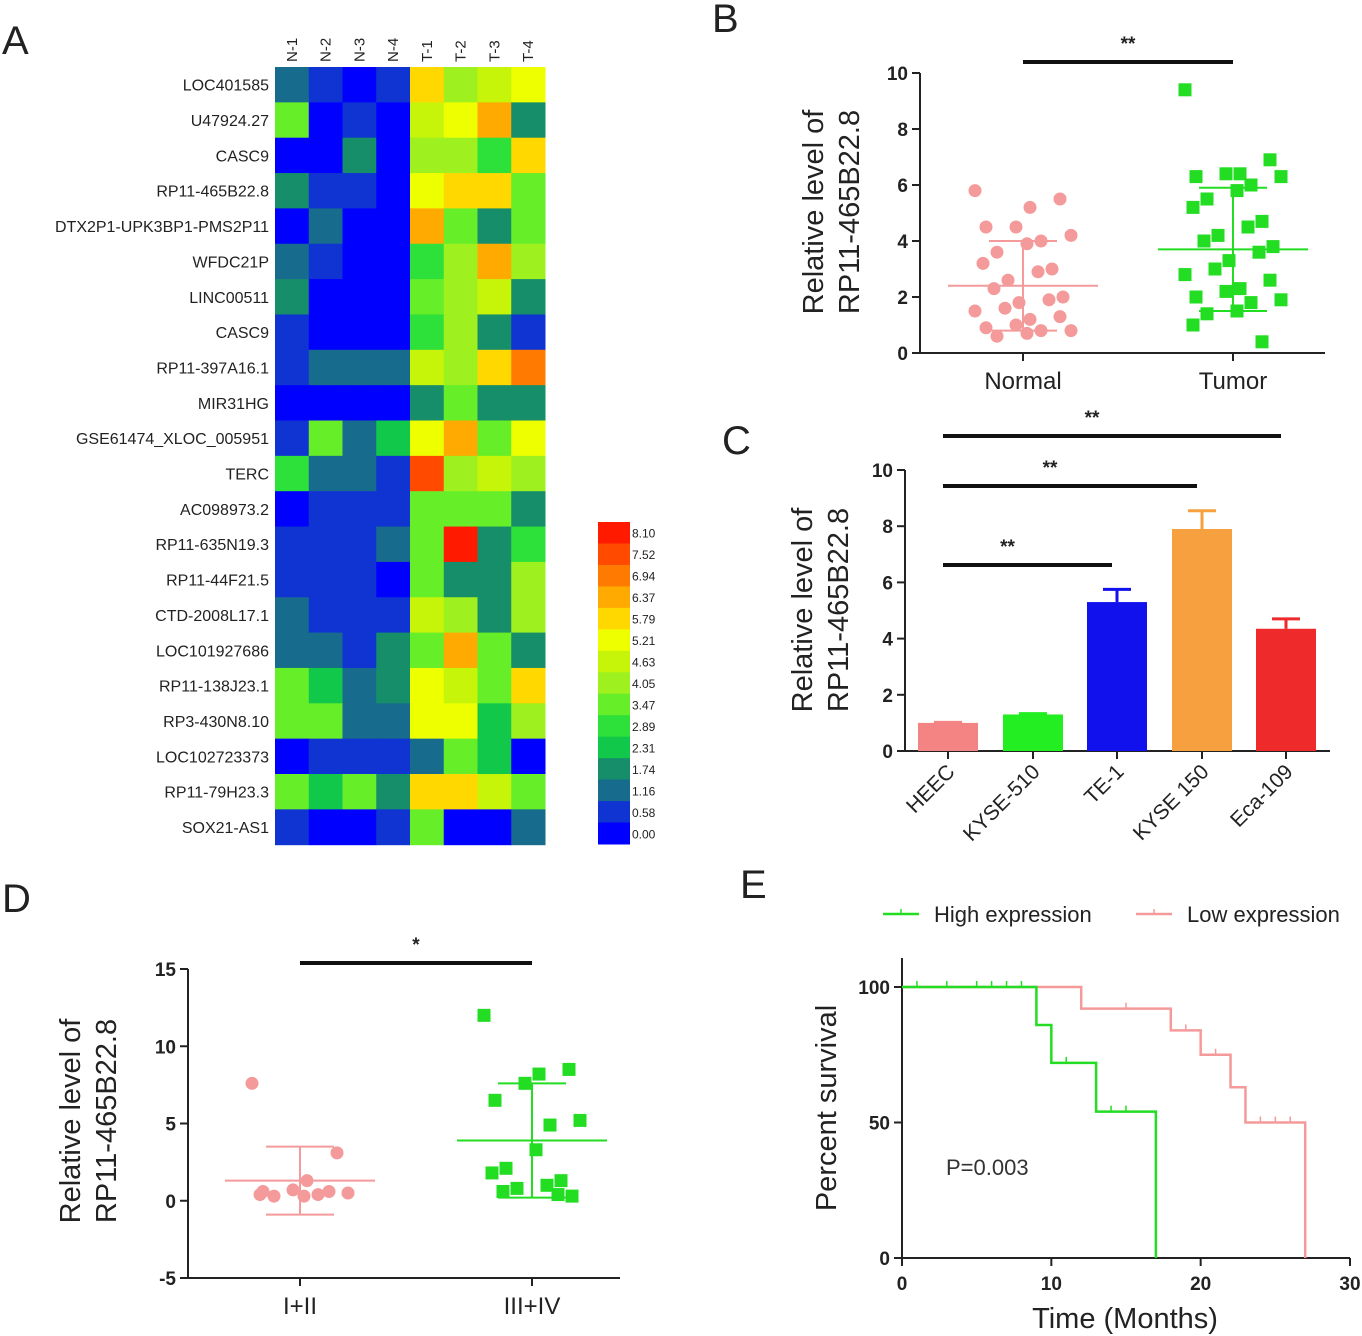  Describe the element at coordinates (1262, 796) in the screenshot. I see `x-category-label: Eca-109` at that location.